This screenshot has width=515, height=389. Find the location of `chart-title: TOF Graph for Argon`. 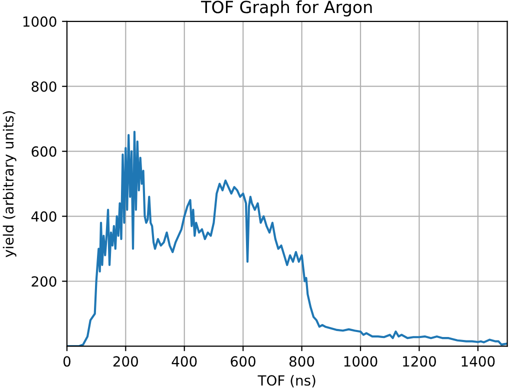

chart-title: TOF Graph for Argon is located at coordinates (286, 8).